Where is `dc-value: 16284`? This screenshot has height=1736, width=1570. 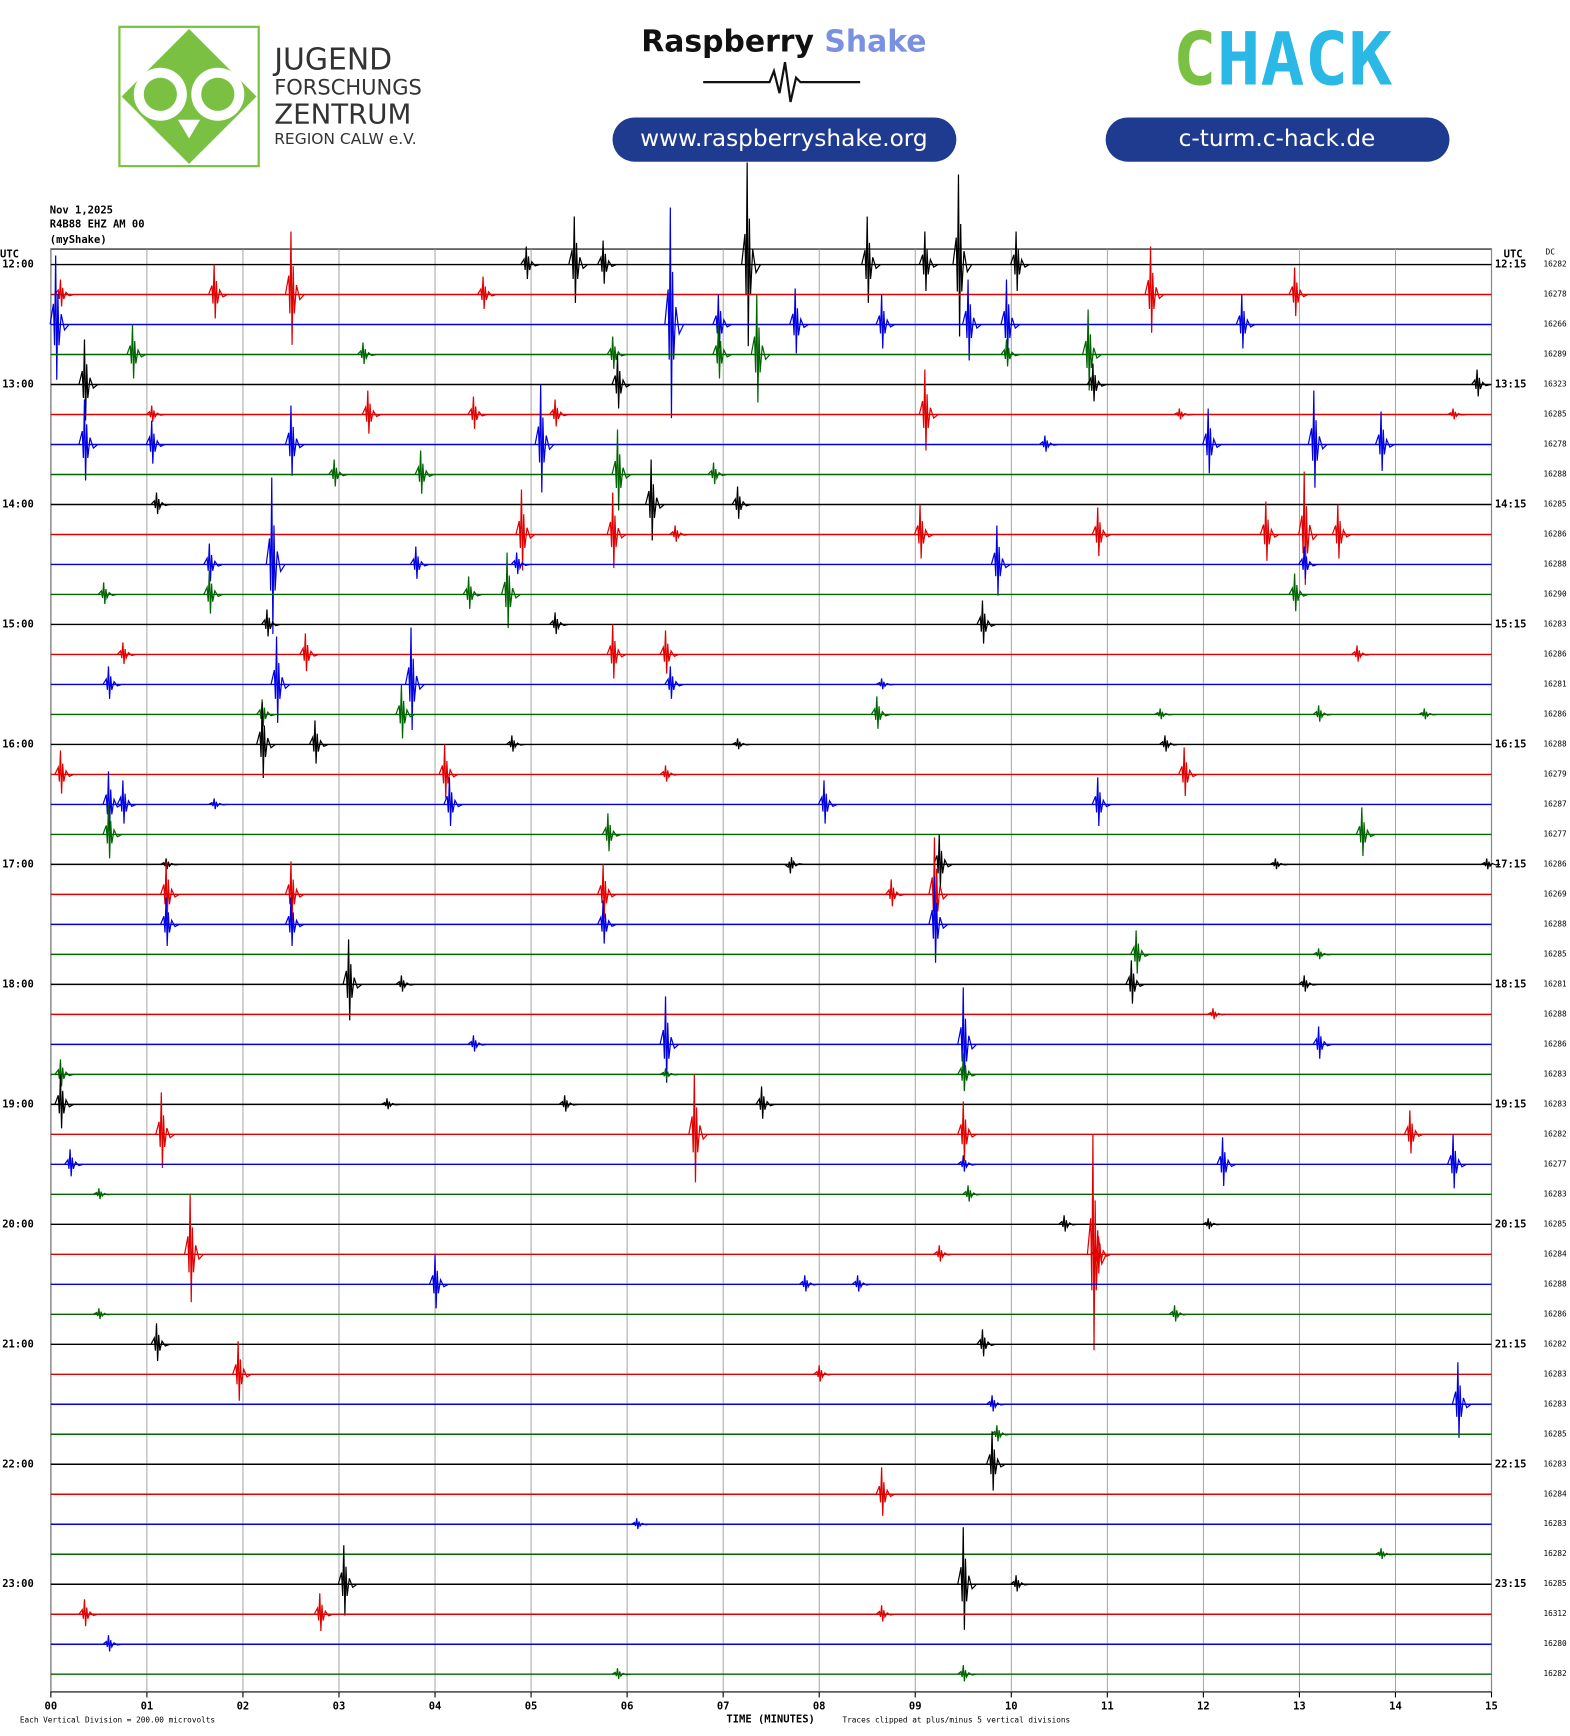 dc-value: 16284 is located at coordinates (1555, 1253).